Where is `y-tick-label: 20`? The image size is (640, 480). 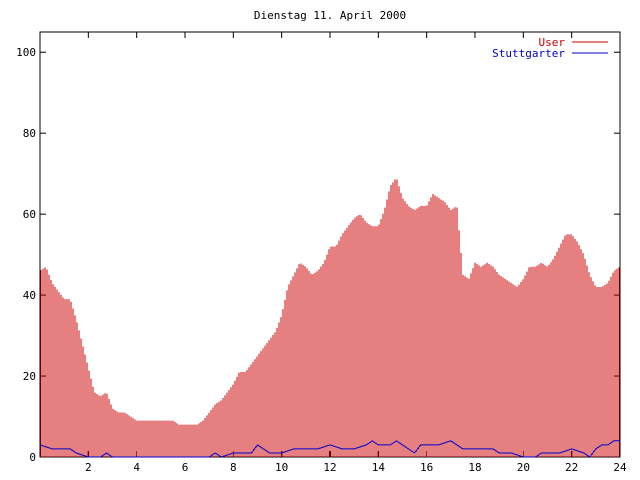
y-tick-label: 20 is located at coordinates (29, 376).